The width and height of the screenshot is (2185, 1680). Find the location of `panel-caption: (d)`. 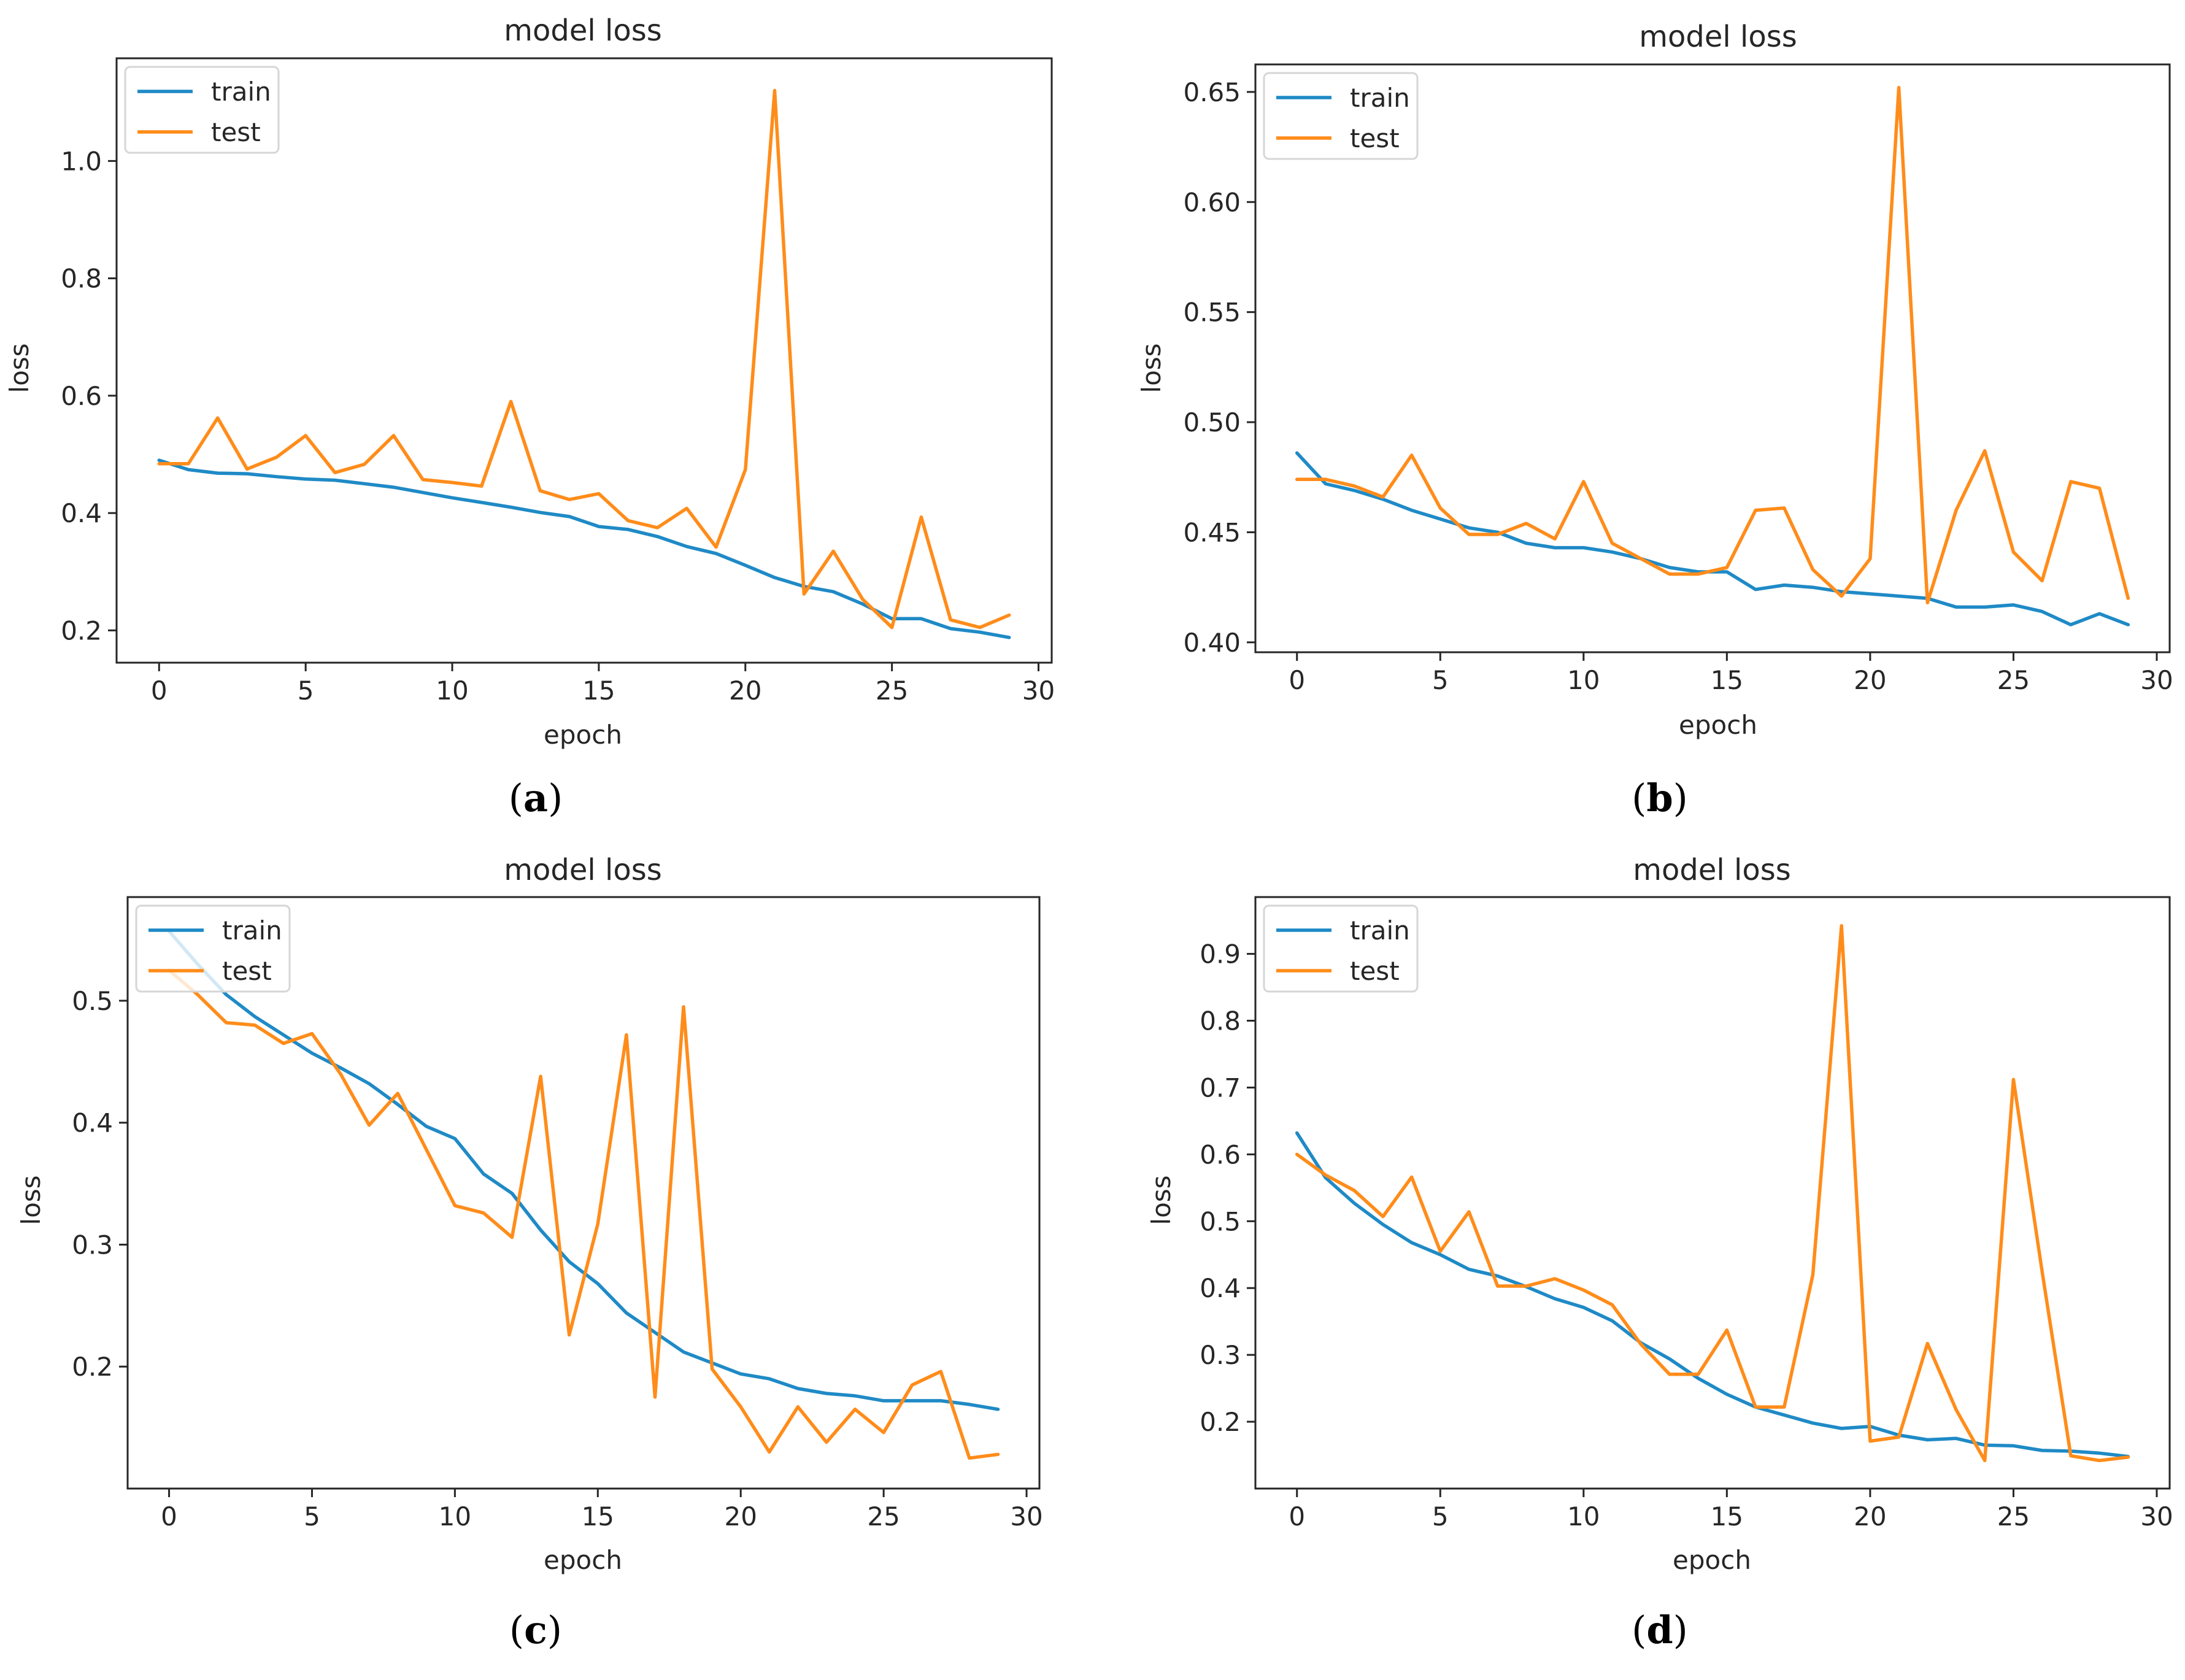

panel-caption: (d) is located at coordinates (1660, 1630).